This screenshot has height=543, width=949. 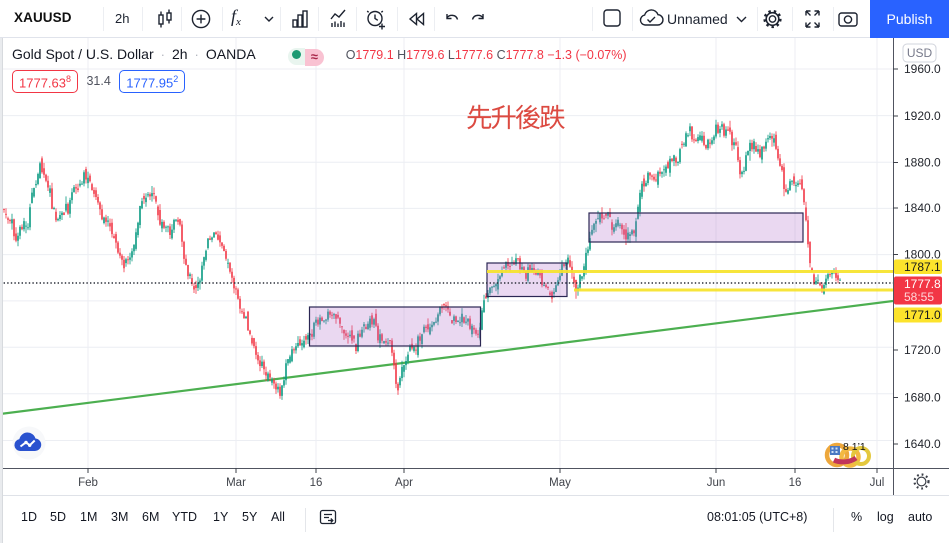 What do you see at coordinates (854, 447) in the screenshot?
I see `svg-text: 8 1’1` at bounding box center [854, 447].